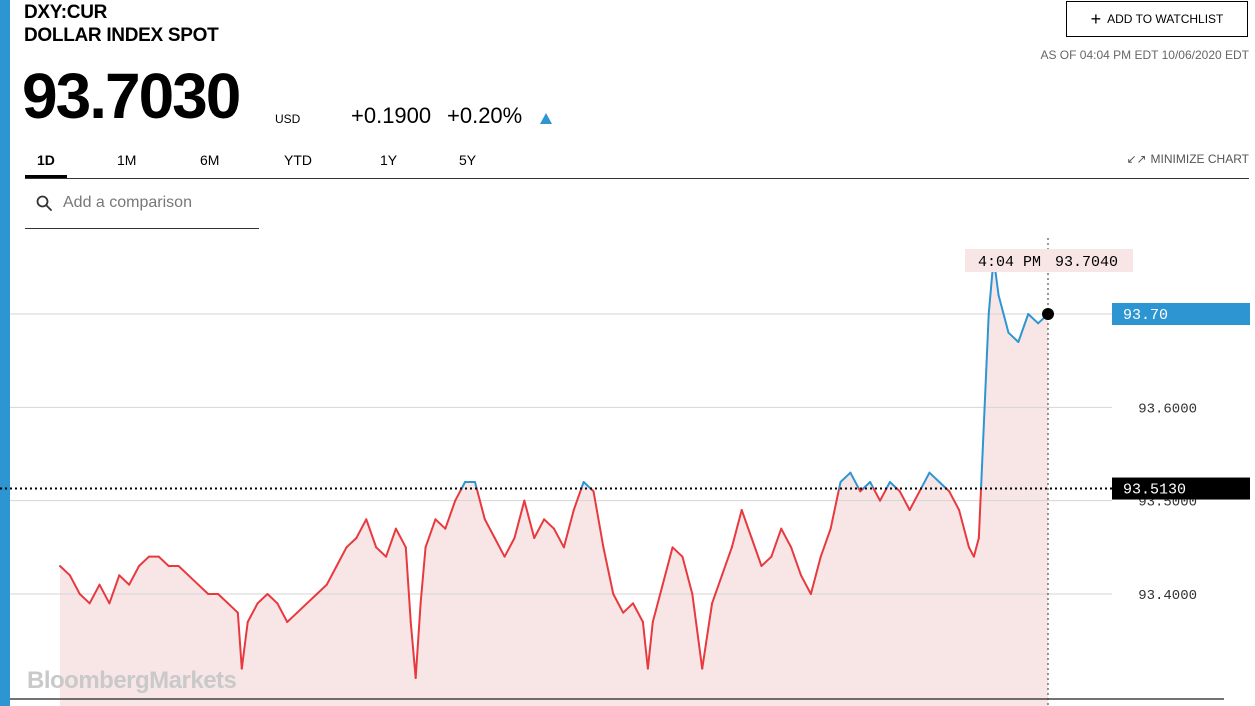  I want to click on tab-1y: 1Y, so click(389, 160).